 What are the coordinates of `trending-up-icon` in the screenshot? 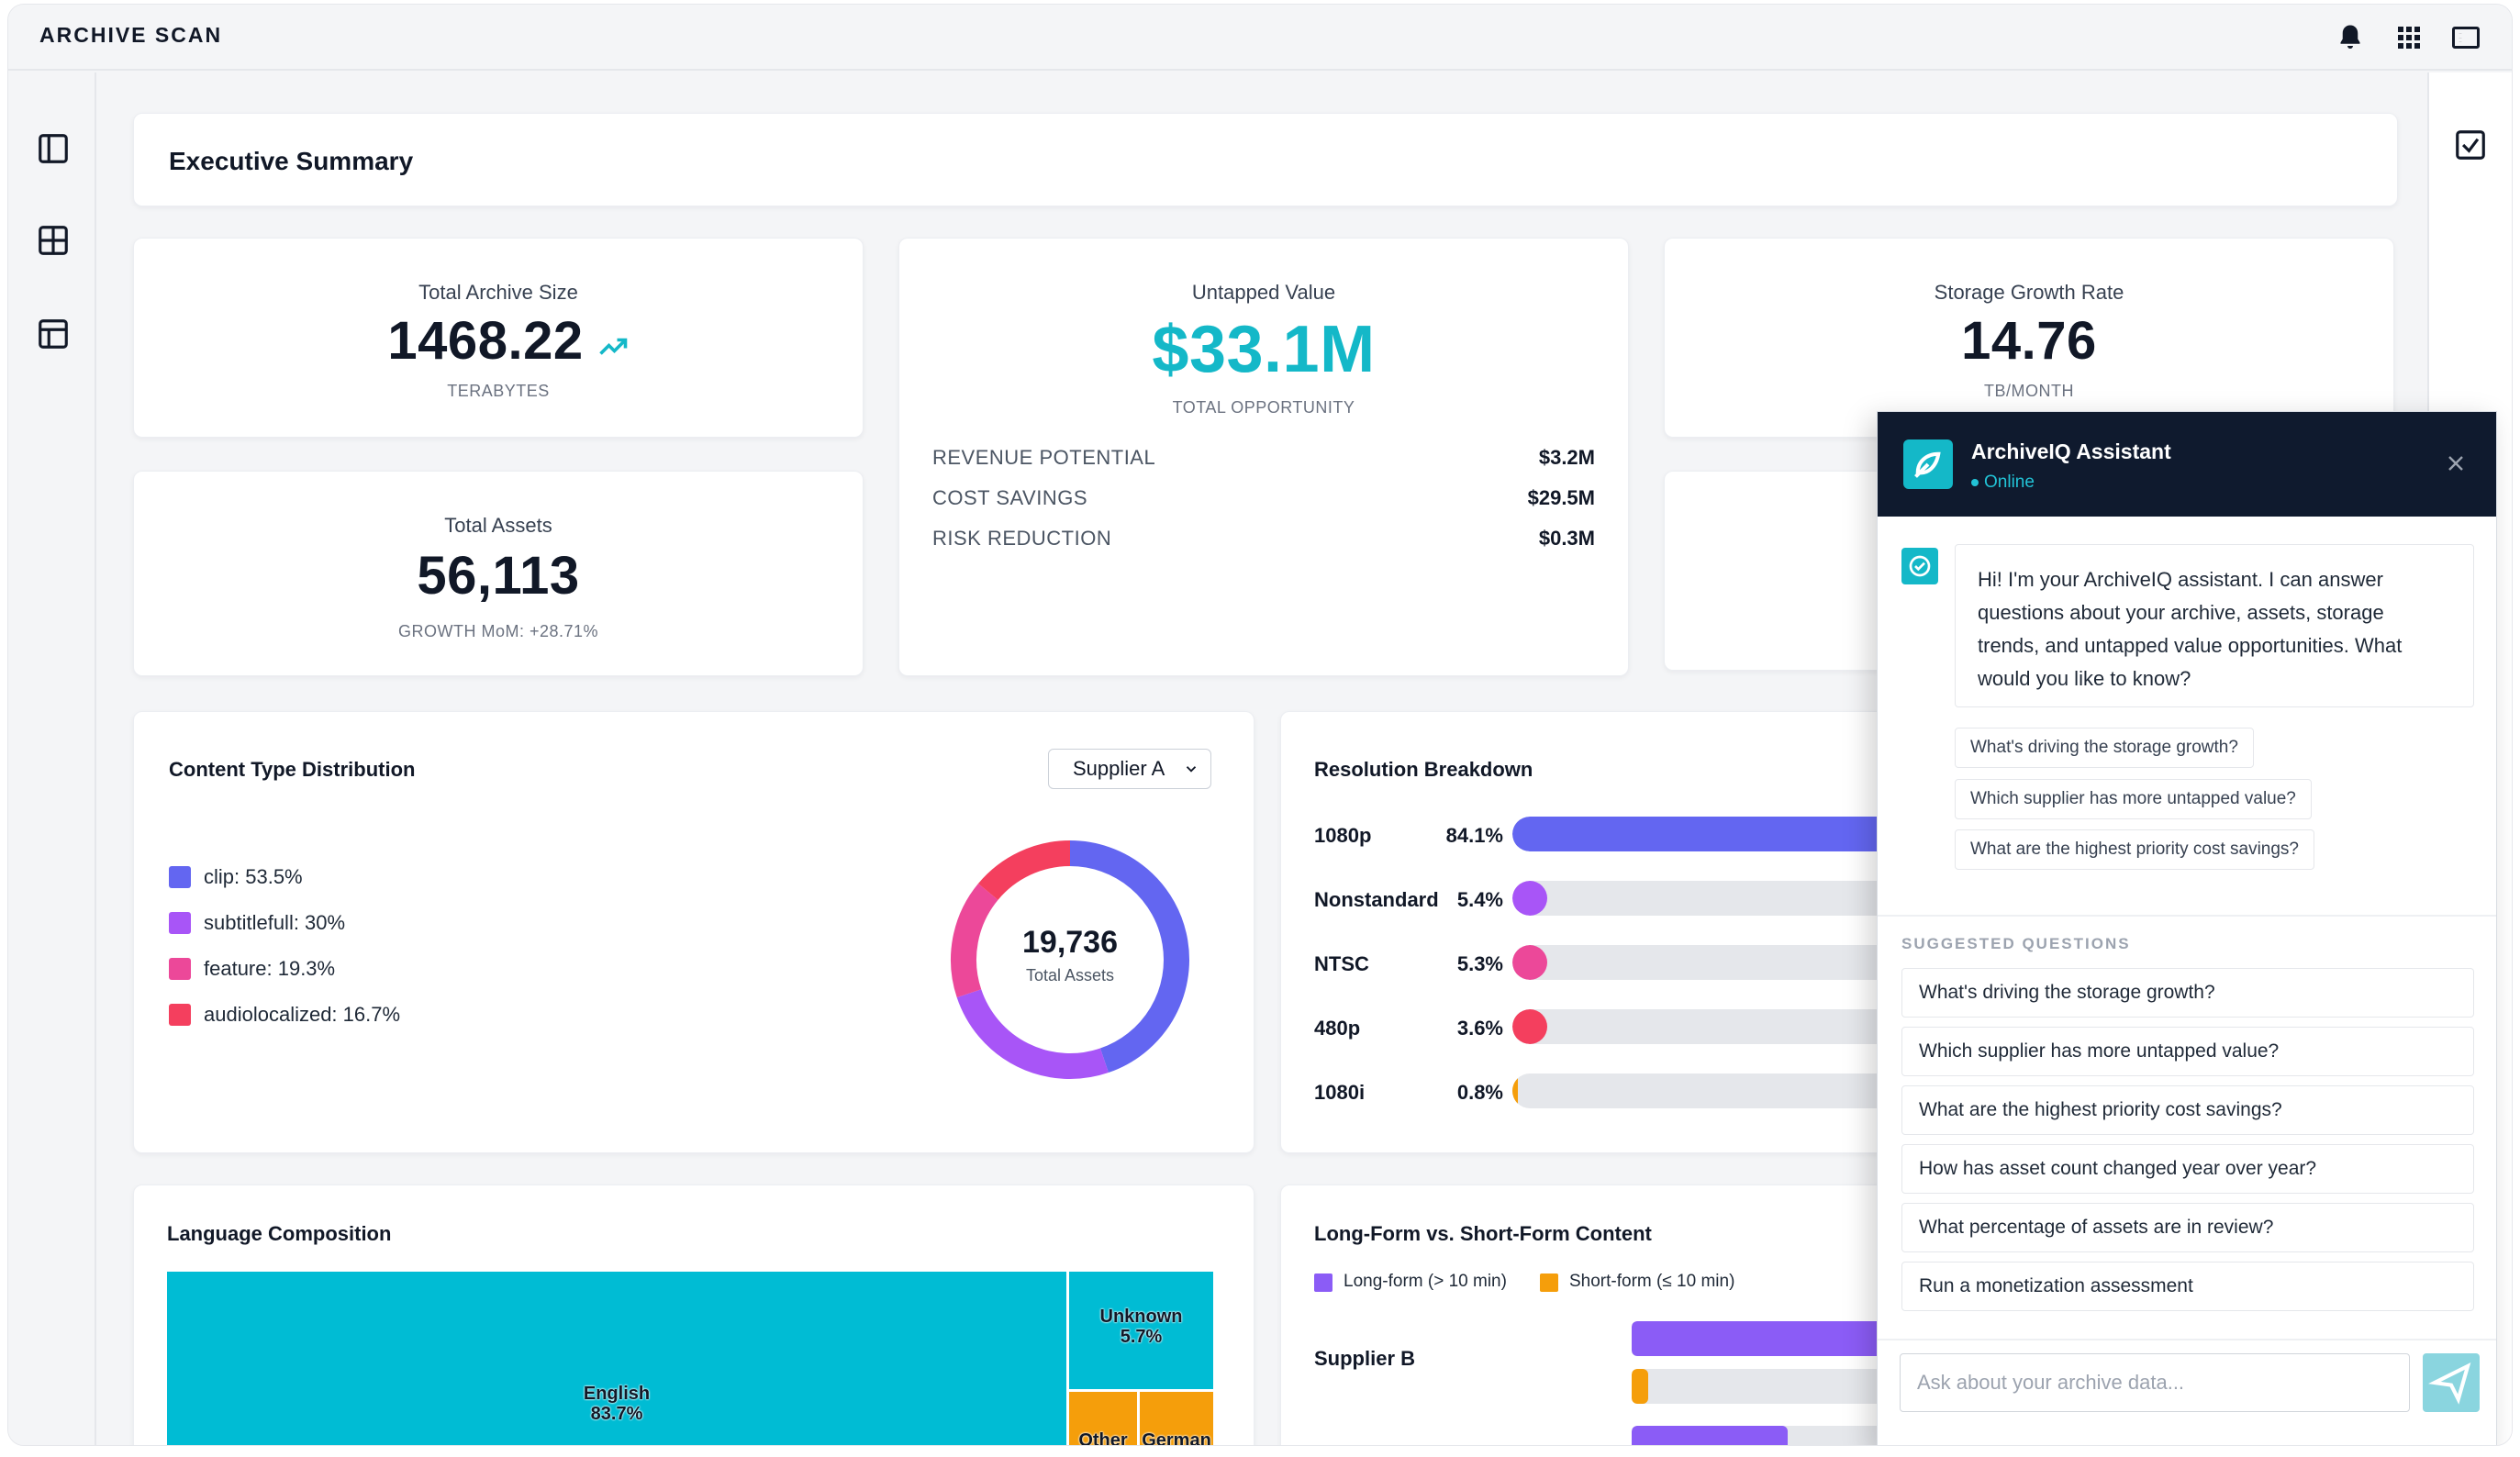 It's located at (613, 346).